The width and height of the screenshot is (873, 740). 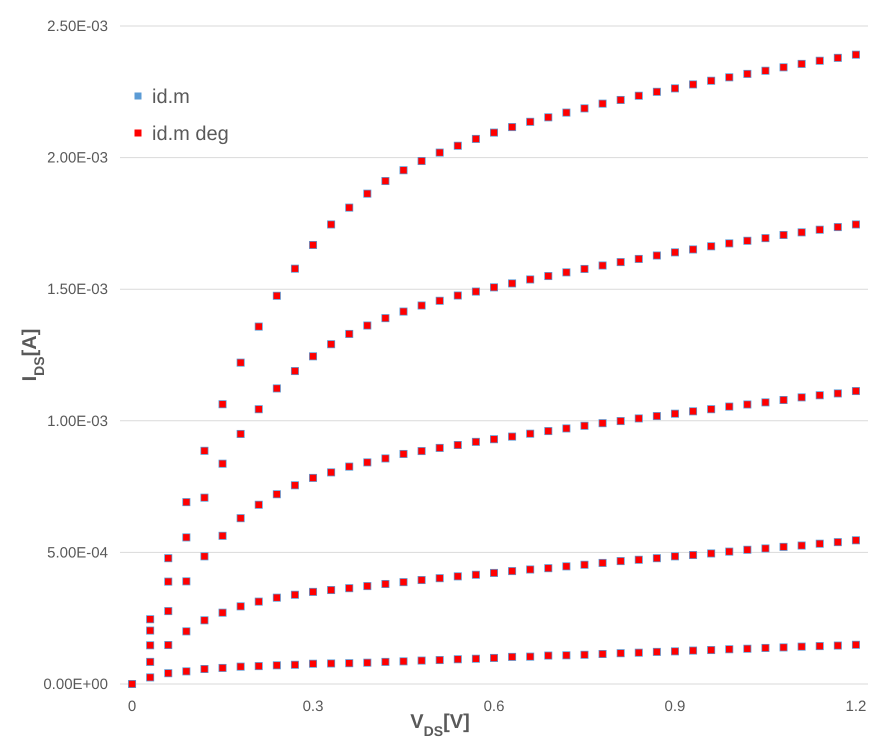 What do you see at coordinates (856, 706) in the screenshot?
I see `x-tick-label: 1.2` at bounding box center [856, 706].